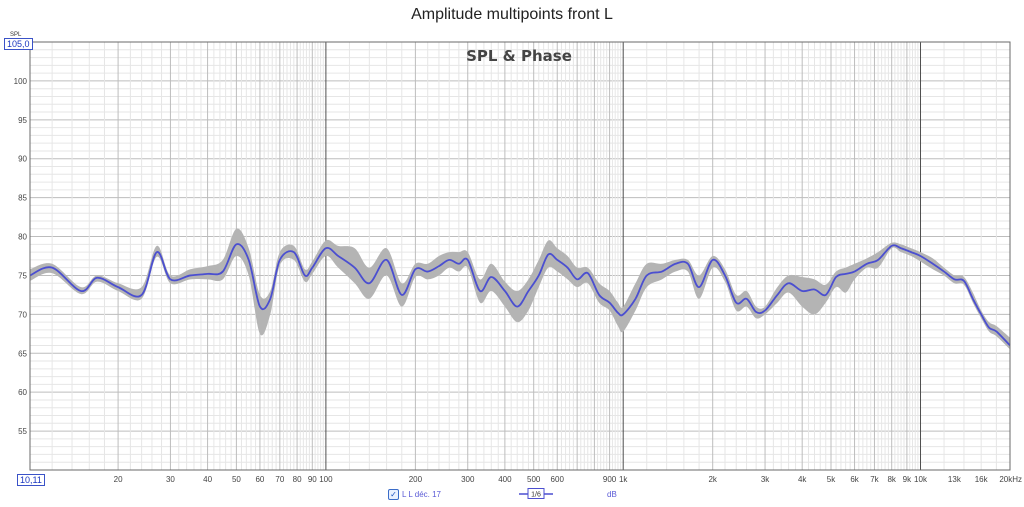 The height and width of the screenshot is (507, 1024). I want to click on x-tick-label: 9k, so click(907, 479).